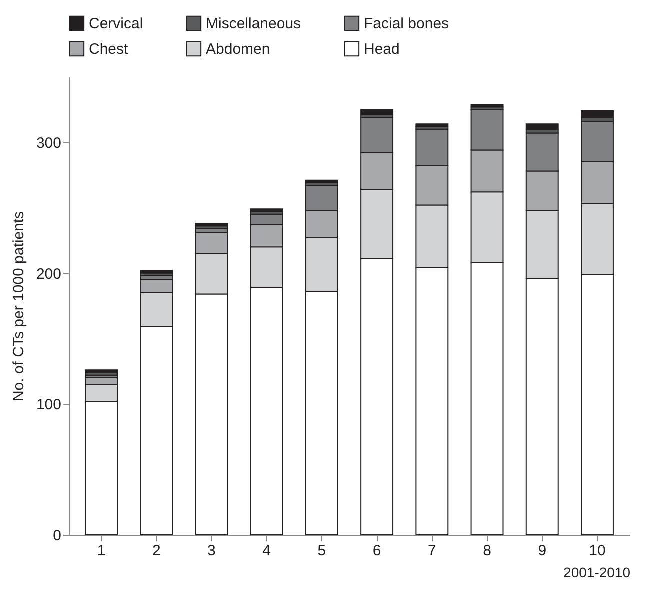 The width and height of the screenshot is (657, 598). What do you see at coordinates (597, 572) in the screenshot?
I see `x-axis-title: 2001-2010` at bounding box center [597, 572].